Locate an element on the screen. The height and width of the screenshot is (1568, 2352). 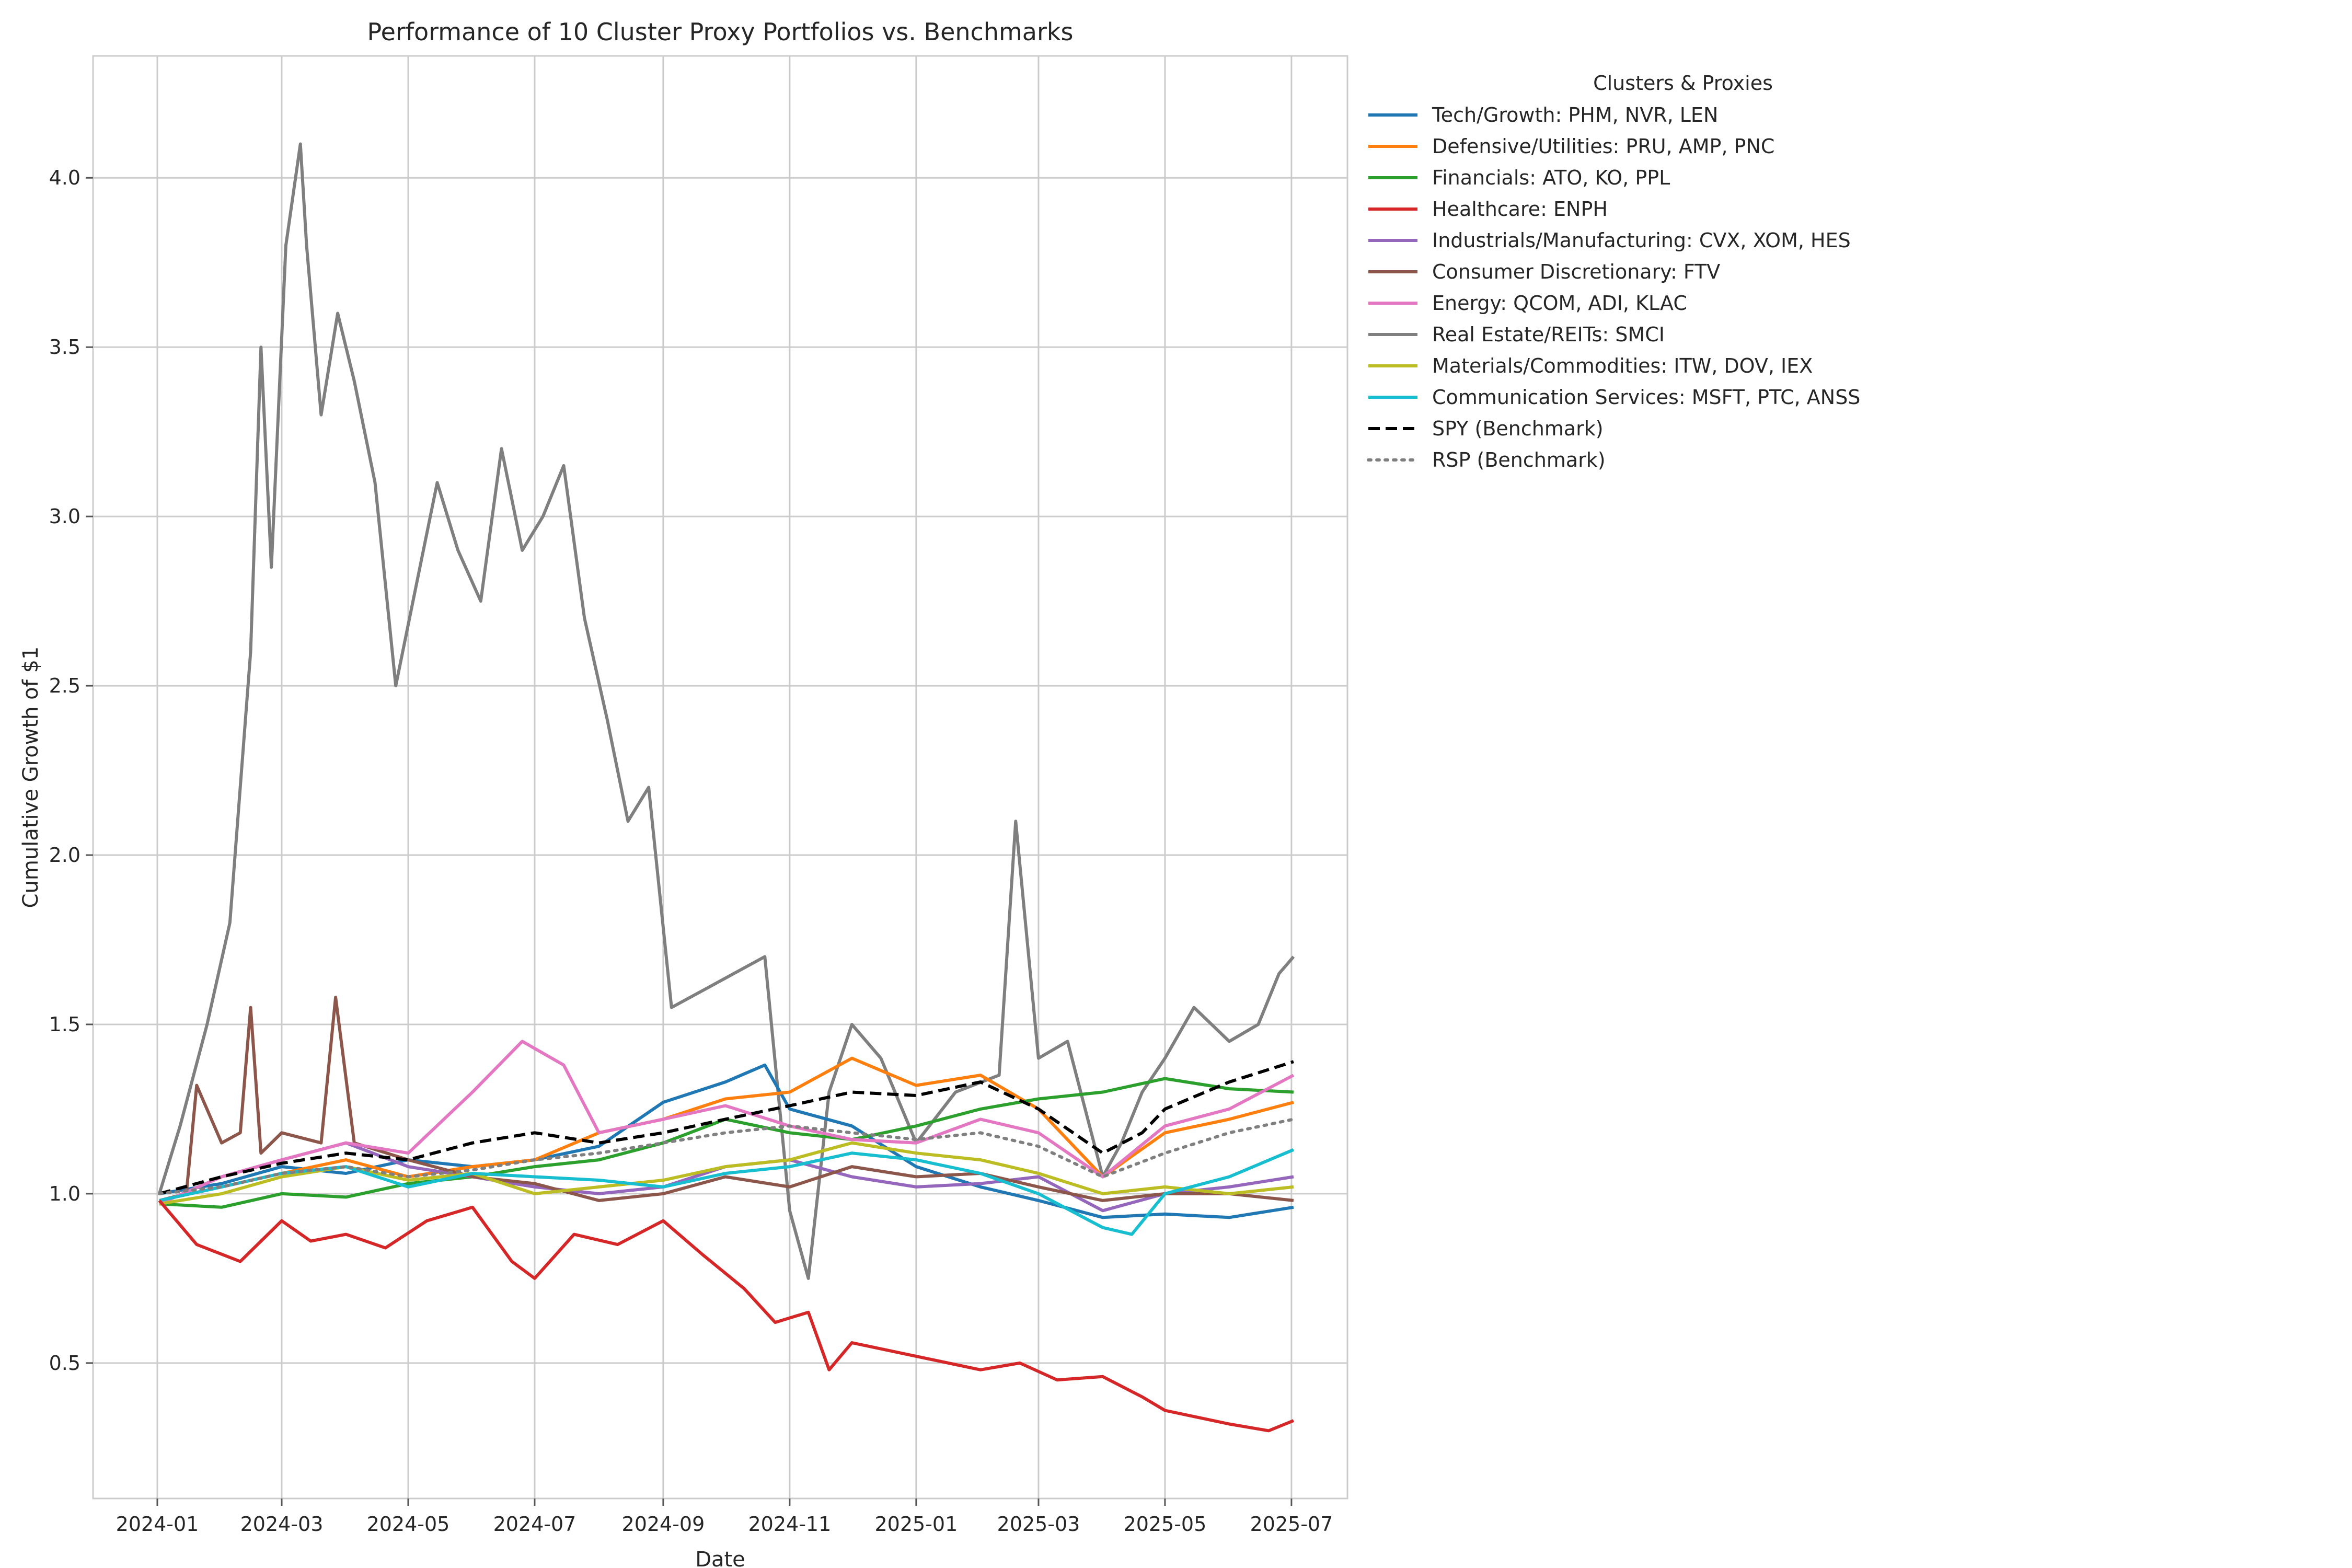
x-tick-label: 2025-01 is located at coordinates (916, 1524).